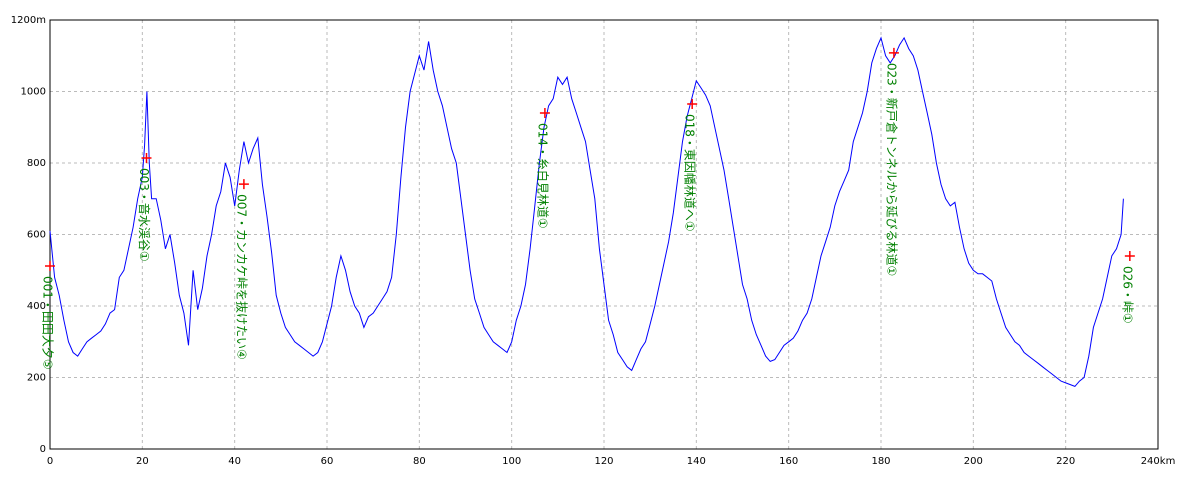 The width and height of the screenshot is (1200, 480). Describe the element at coordinates (788, 461) in the screenshot. I see `x-tick-label: 160` at that location.